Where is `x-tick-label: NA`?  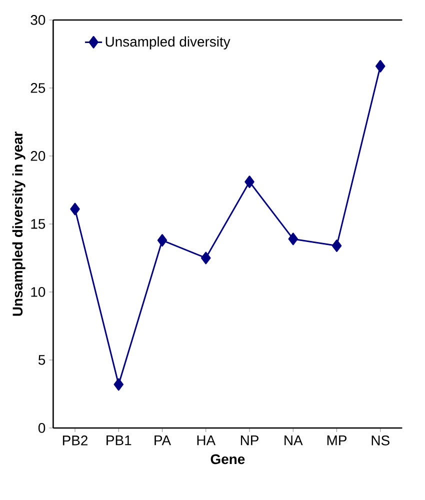
x-tick-label: NA is located at coordinates (293, 441).